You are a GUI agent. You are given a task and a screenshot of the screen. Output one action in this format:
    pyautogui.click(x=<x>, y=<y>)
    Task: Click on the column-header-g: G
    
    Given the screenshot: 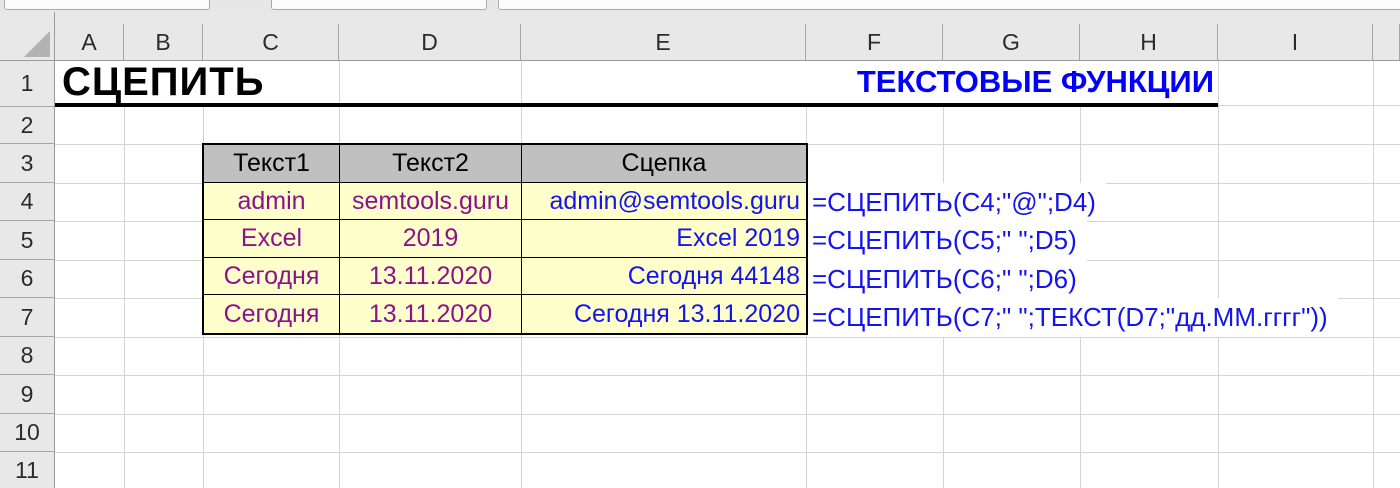 What is the action you would take?
    pyautogui.click(x=1011, y=42)
    